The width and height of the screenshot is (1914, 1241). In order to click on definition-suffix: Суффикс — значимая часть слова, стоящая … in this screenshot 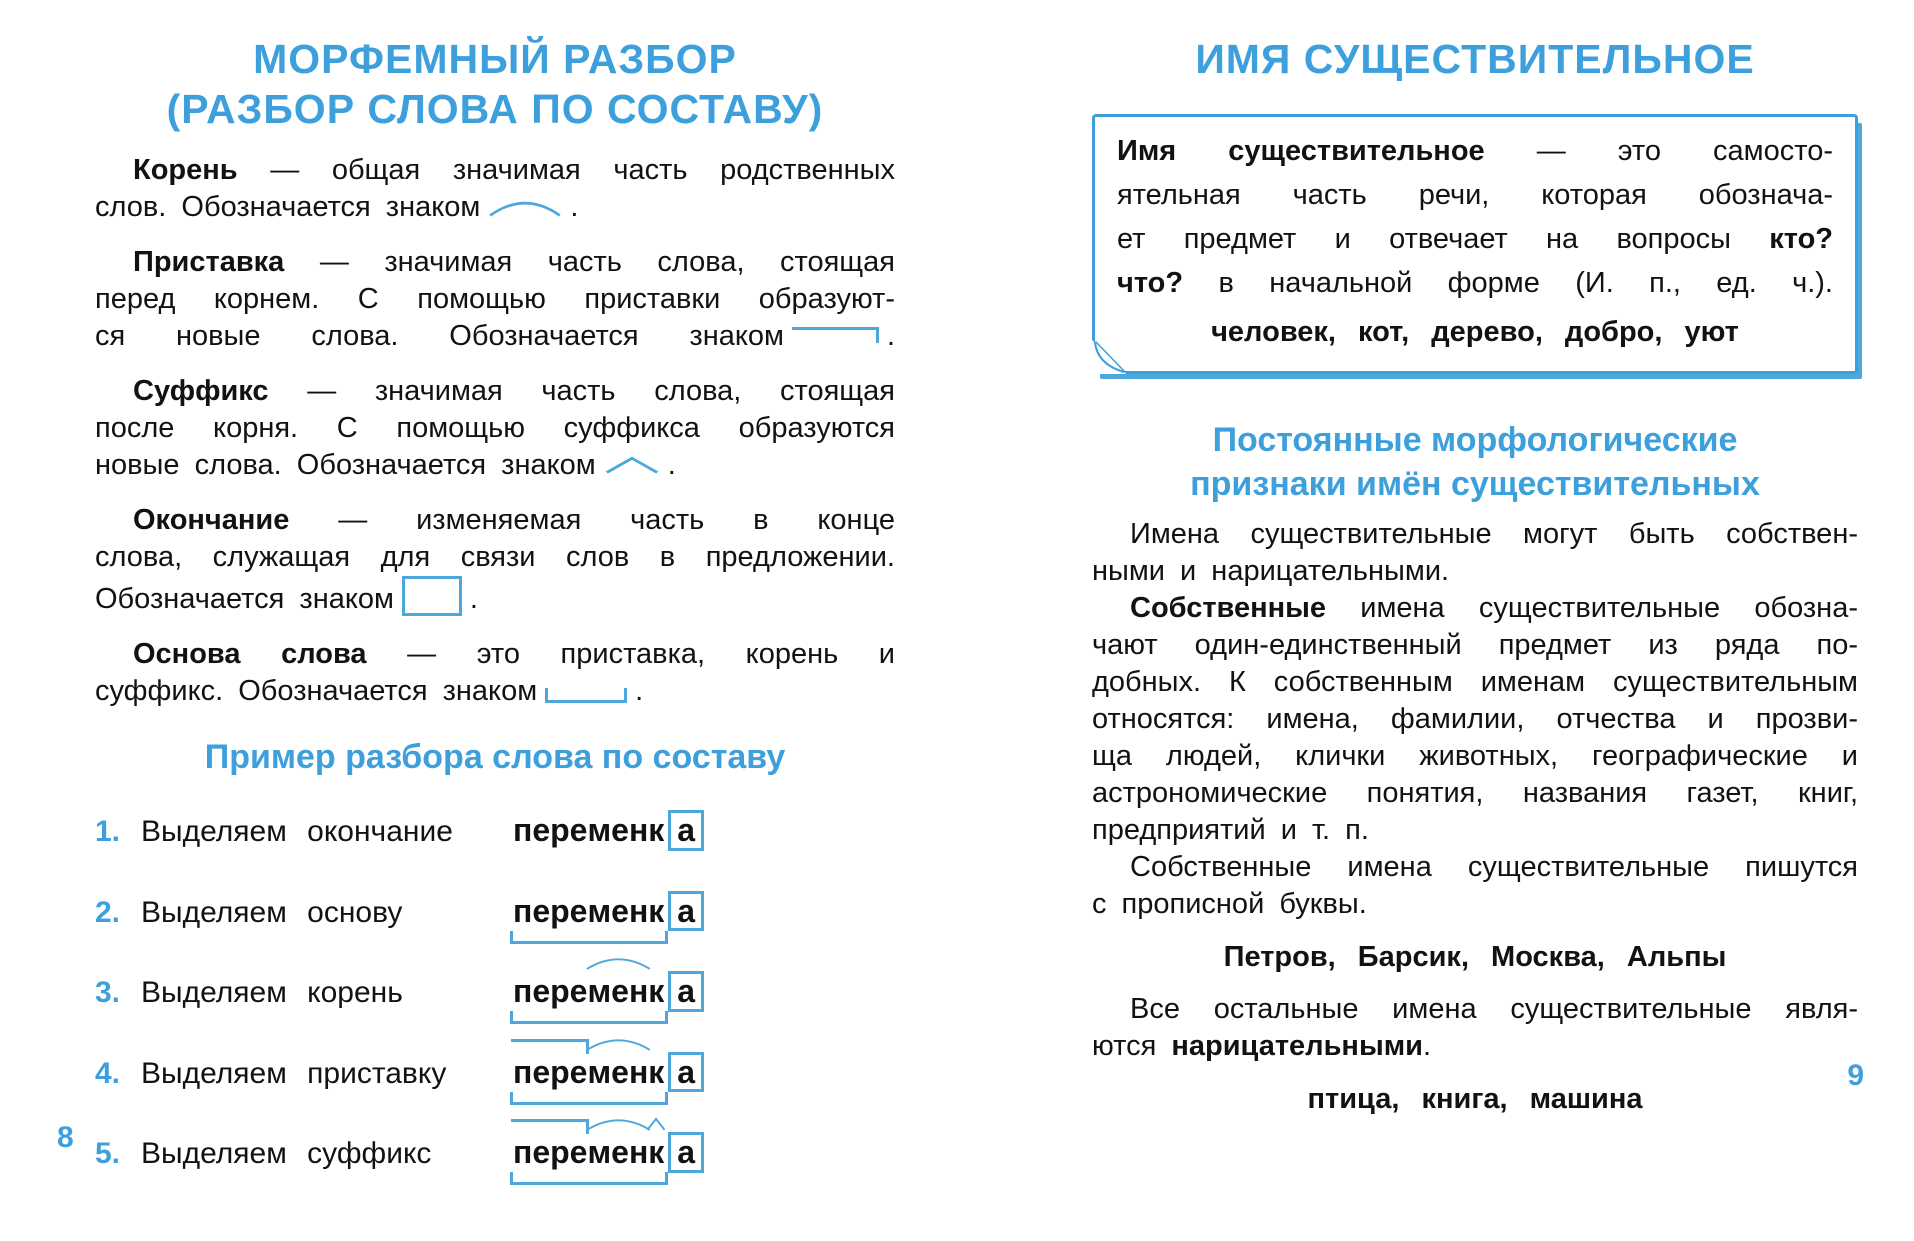, I will do `click(495, 428)`.